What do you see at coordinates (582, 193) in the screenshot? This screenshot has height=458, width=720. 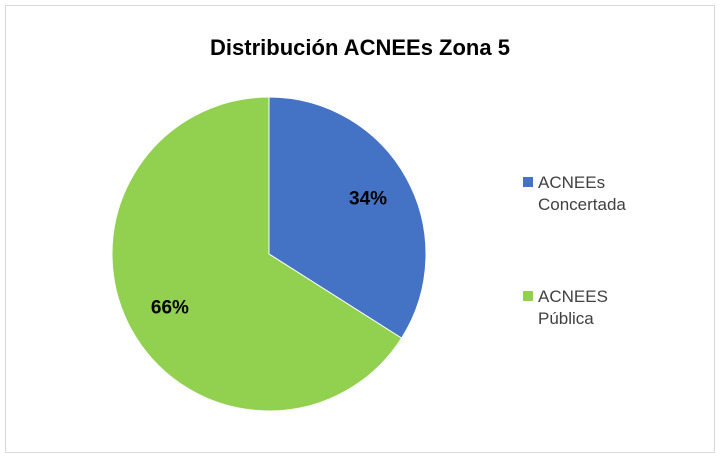 I see `legend-label: ACNEEs Concertada` at bounding box center [582, 193].